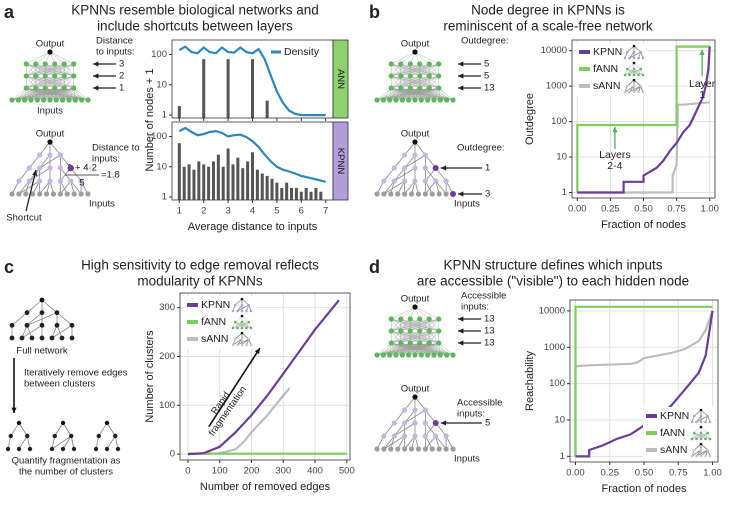 This screenshot has height=509, width=730. Describe the element at coordinates (60, 384) in the screenshot. I see `step-label: between clusters` at that location.